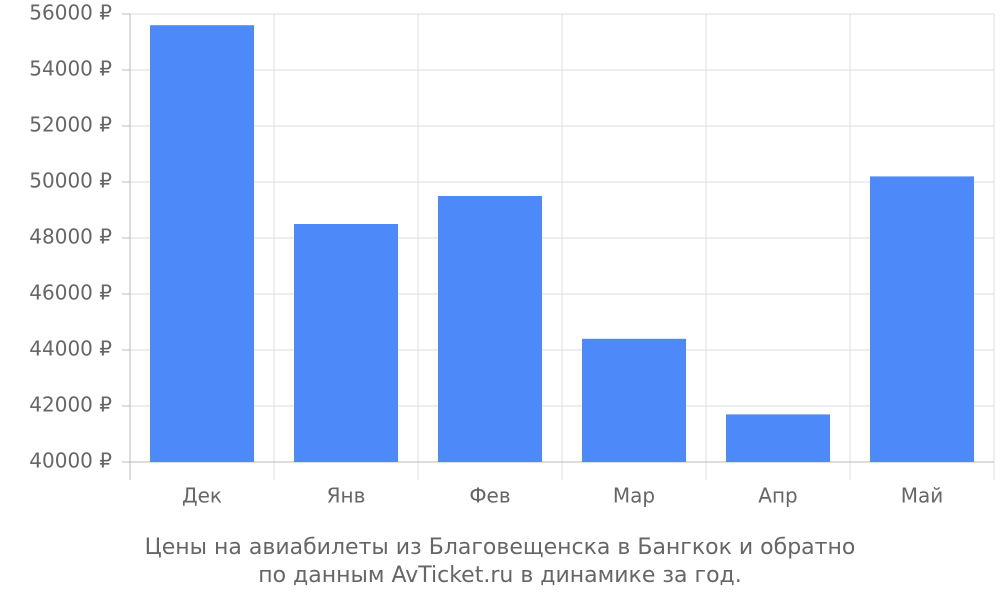 The image size is (1000, 600). Describe the element at coordinates (777, 496) in the screenshot. I see `x-tick-label: Апр` at that location.